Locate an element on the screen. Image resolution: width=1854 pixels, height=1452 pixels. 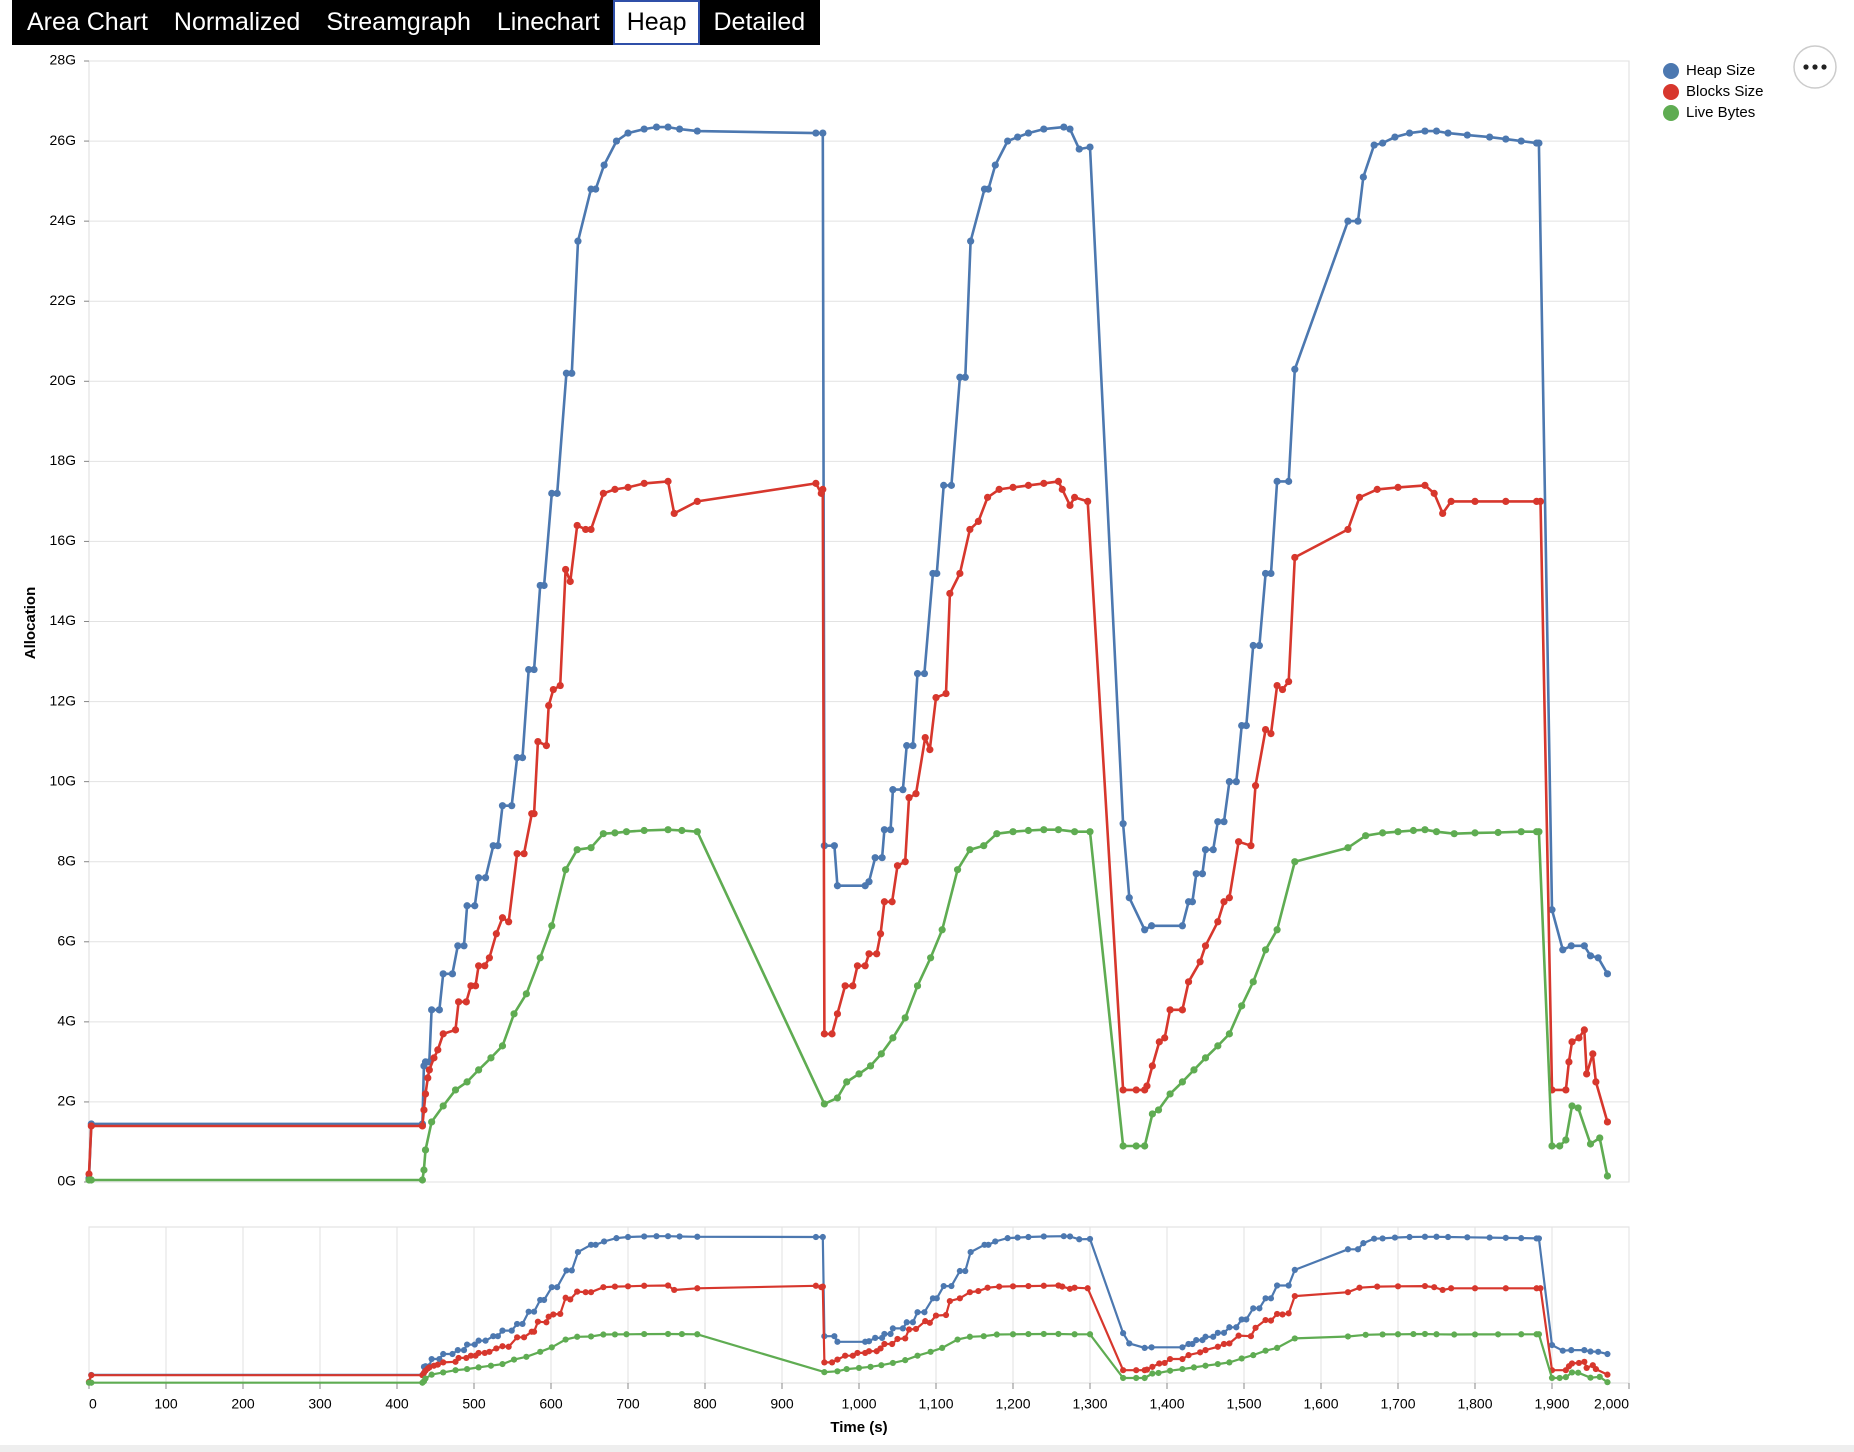
y-tick-label: 8G is located at coordinates (66, 860).